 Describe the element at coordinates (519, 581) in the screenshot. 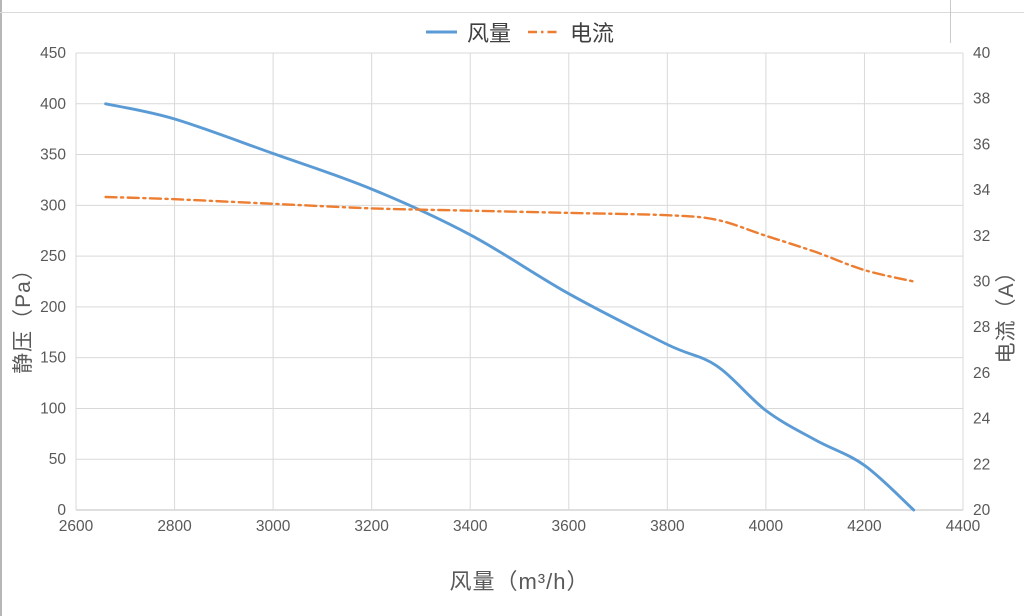

I see `x-axis-title: 风量（m³/h）` at that location.